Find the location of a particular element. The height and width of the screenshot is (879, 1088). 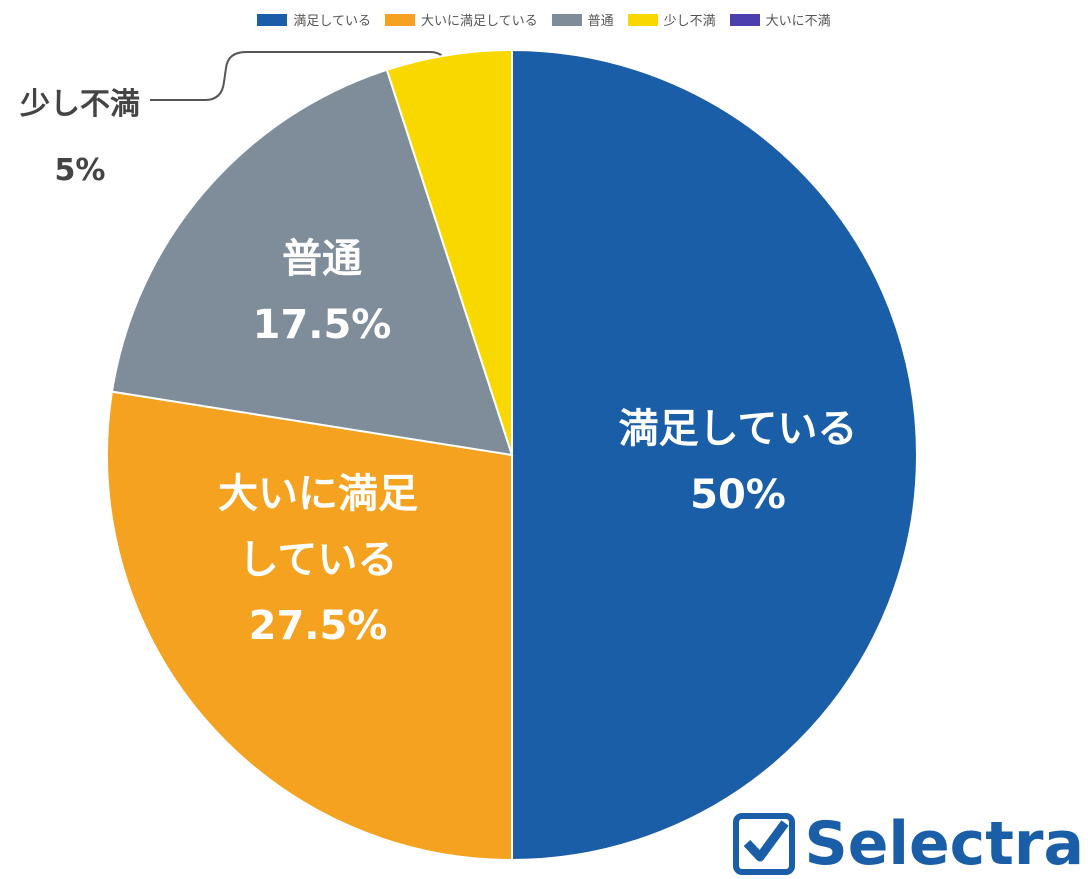

legend-label: 普通 is located at coordinates (600, 21).